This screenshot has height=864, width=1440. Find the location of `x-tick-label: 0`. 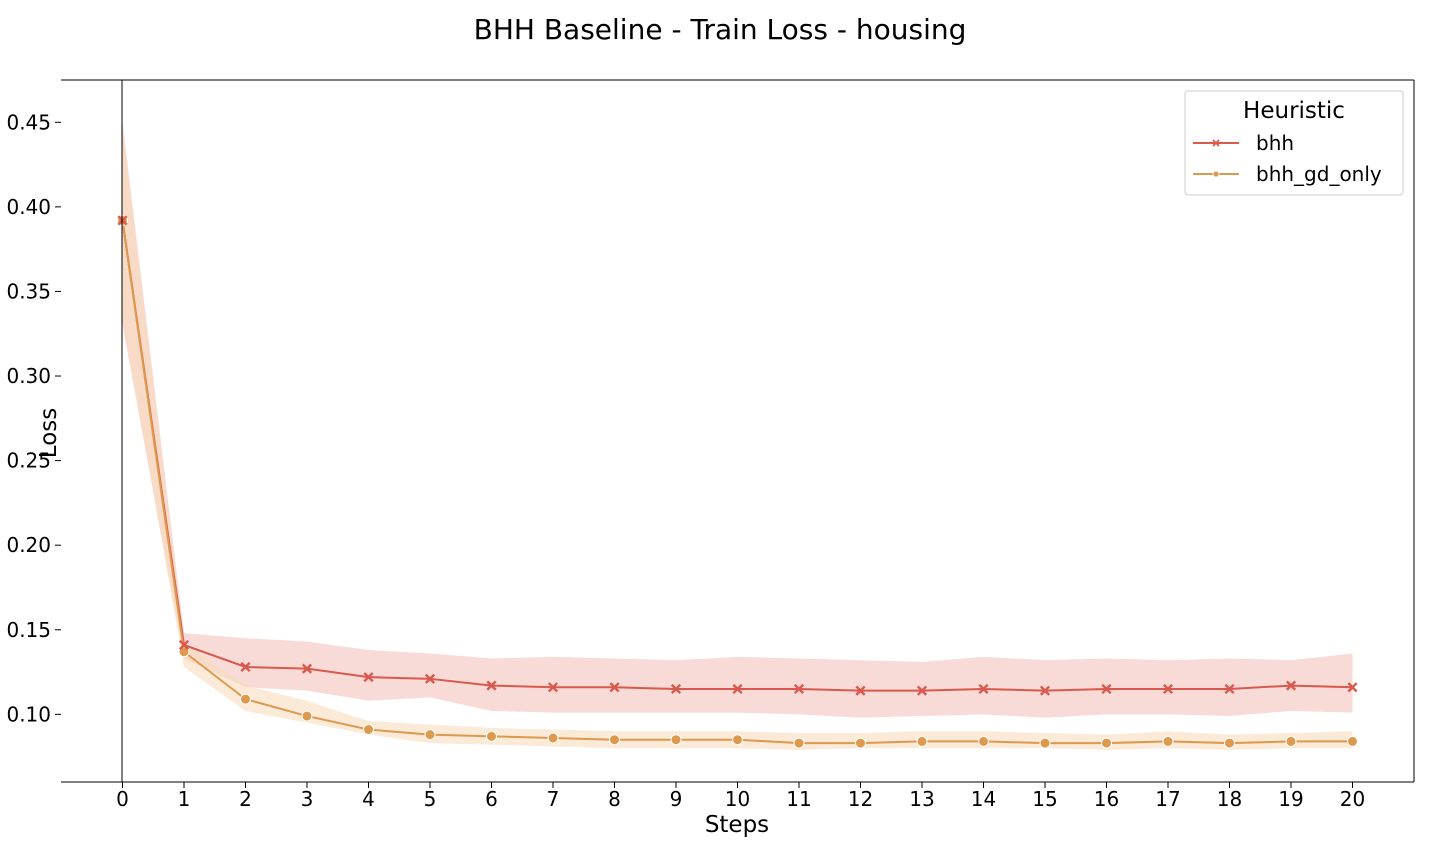

x-tick-label: 0 is located at coordinates (122, 799).